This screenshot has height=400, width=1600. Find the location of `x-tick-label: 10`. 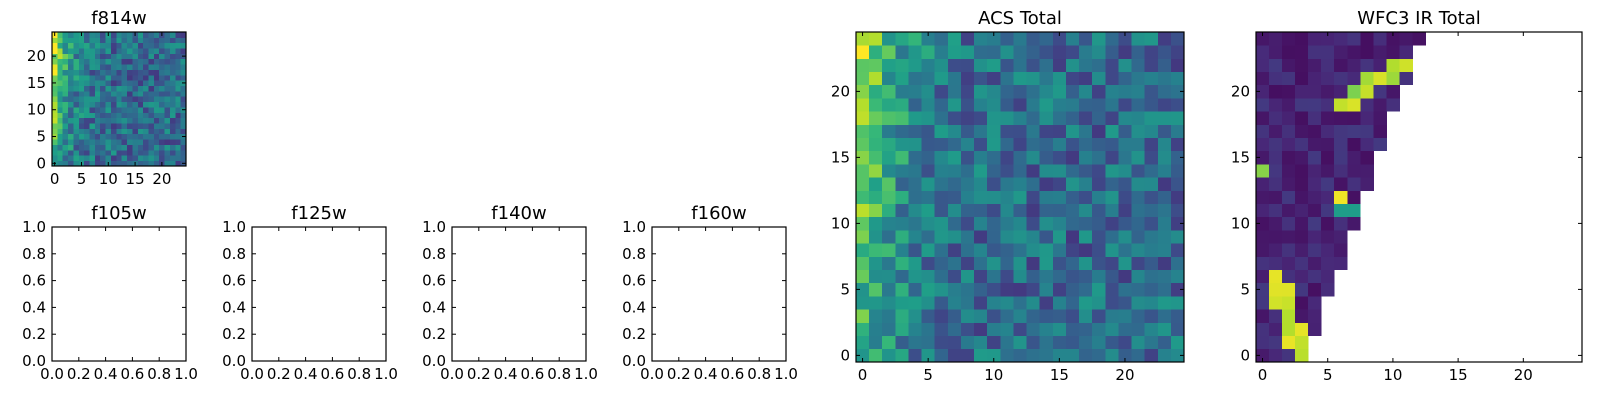

x-tick-label: 10 is located at coordinates (108, 179).